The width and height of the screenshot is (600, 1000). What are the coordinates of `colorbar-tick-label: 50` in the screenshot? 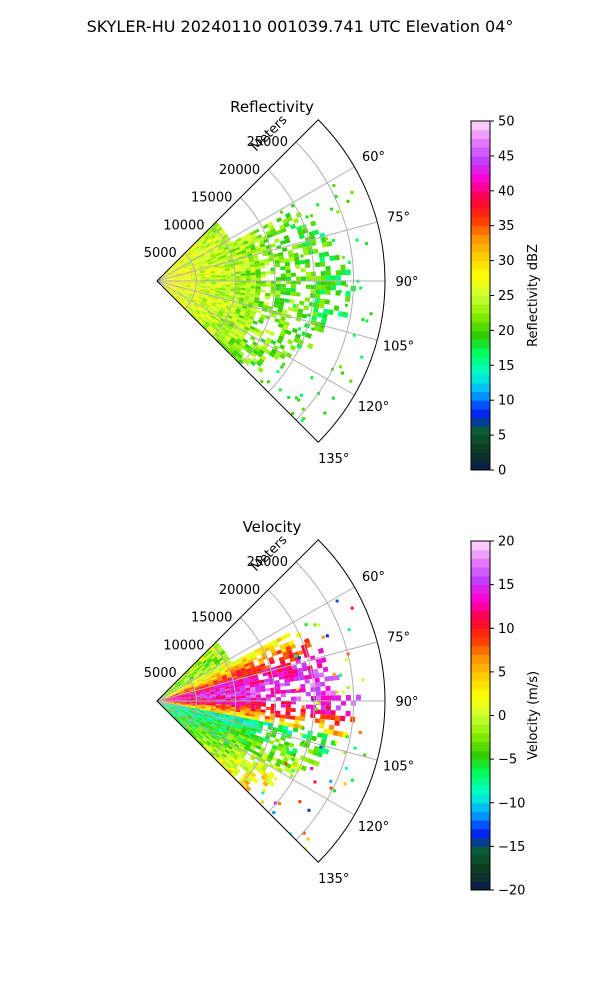 It's located at (506, 122).